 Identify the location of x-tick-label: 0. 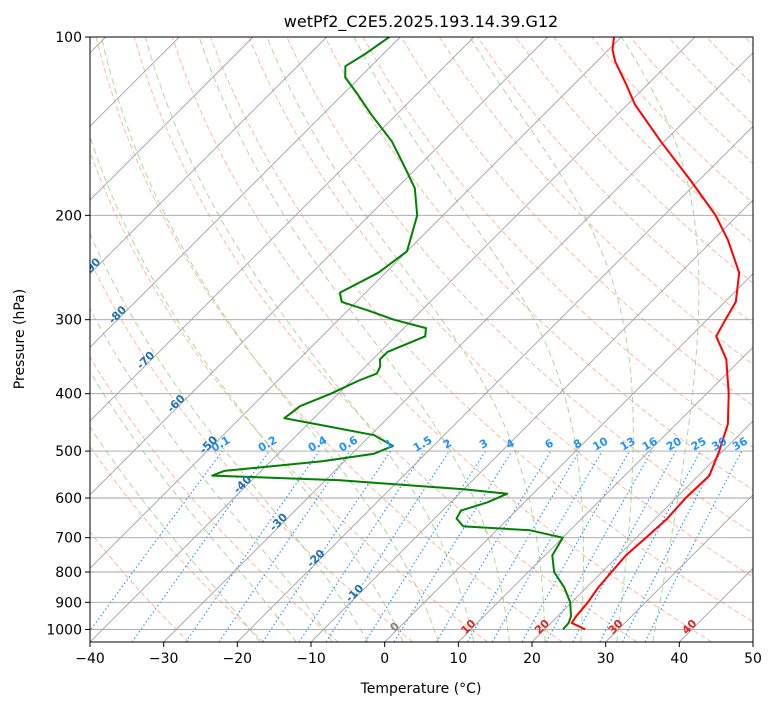
(384, 659).